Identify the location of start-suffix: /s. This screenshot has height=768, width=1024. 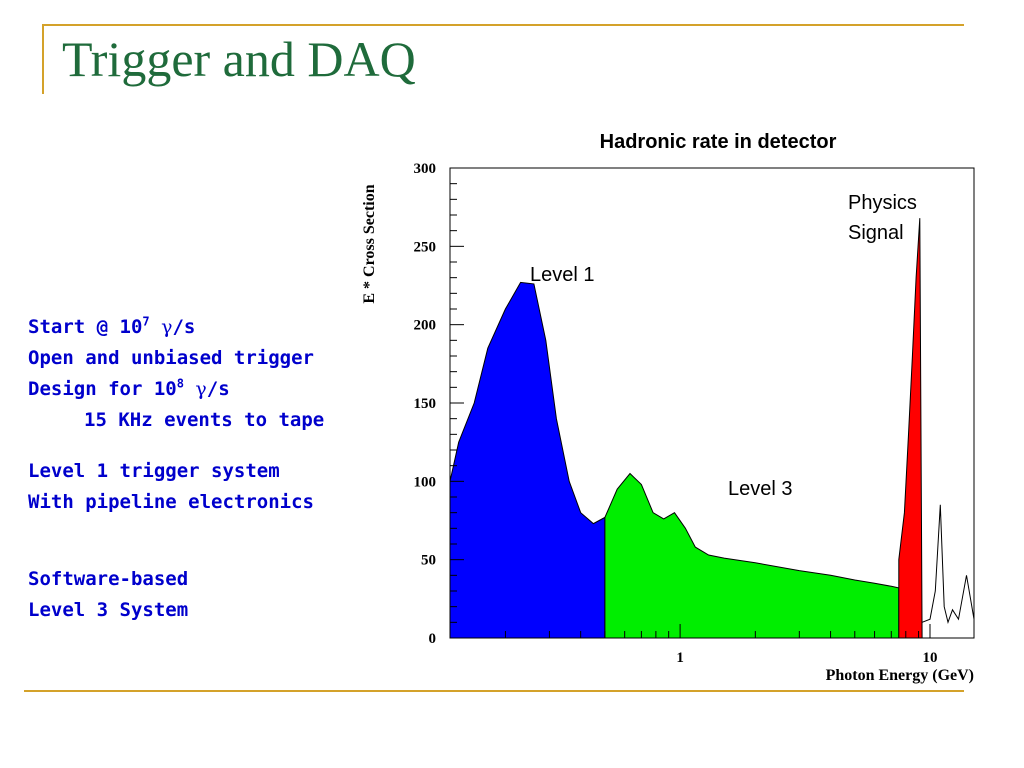
(184, 327).